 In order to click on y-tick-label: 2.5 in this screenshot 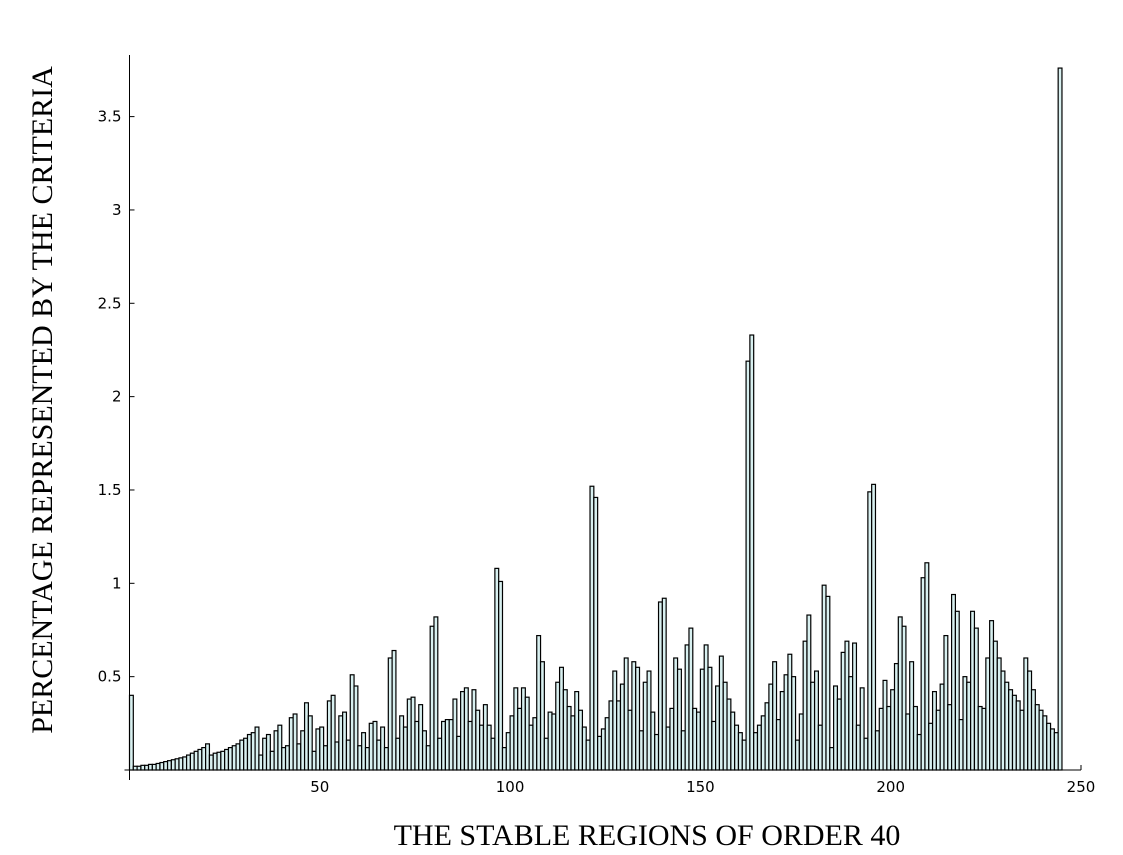, I will do `click(110, 303)`.